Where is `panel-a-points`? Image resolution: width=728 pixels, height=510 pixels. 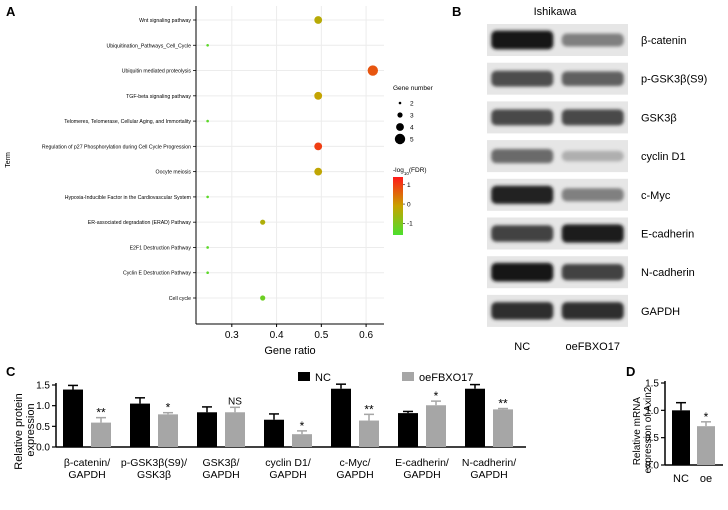
panel-a-points is located at coordinates (292, 158).